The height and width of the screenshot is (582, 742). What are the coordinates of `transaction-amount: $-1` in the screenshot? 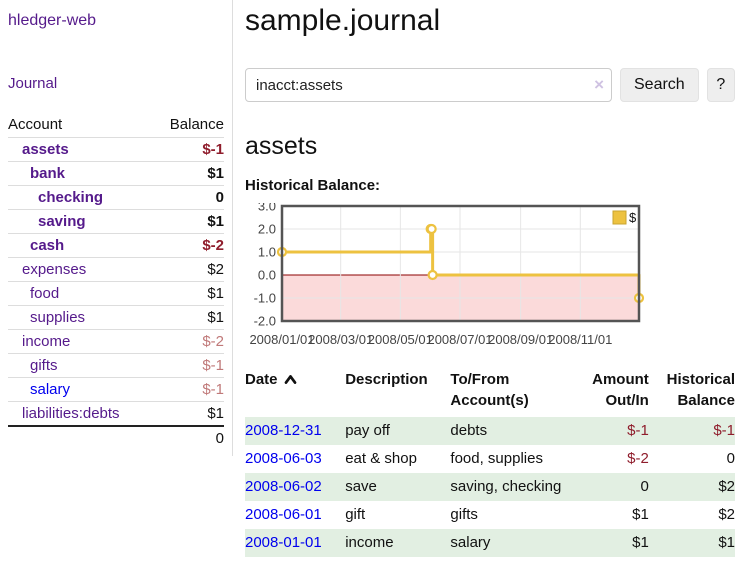 It's located at (638, 431).